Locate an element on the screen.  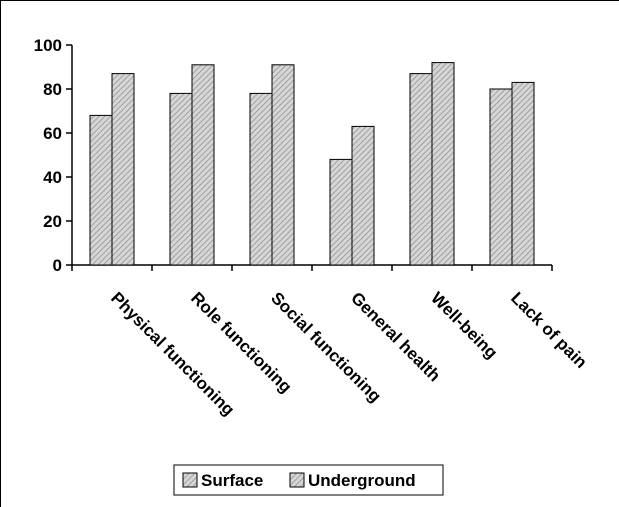
x-category-label: Lack of pain is located at coordinates (549, 330).